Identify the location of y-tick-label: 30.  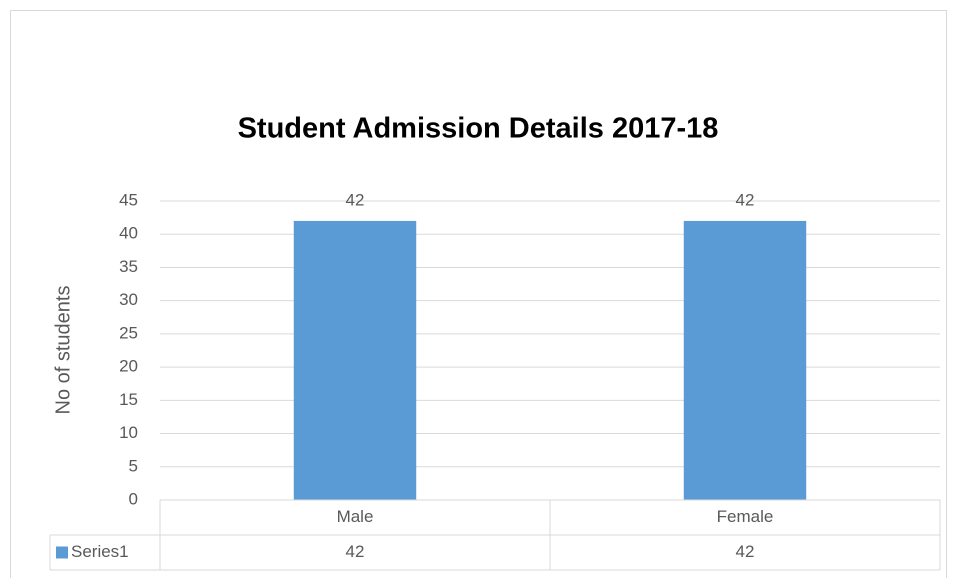
(128, 299).